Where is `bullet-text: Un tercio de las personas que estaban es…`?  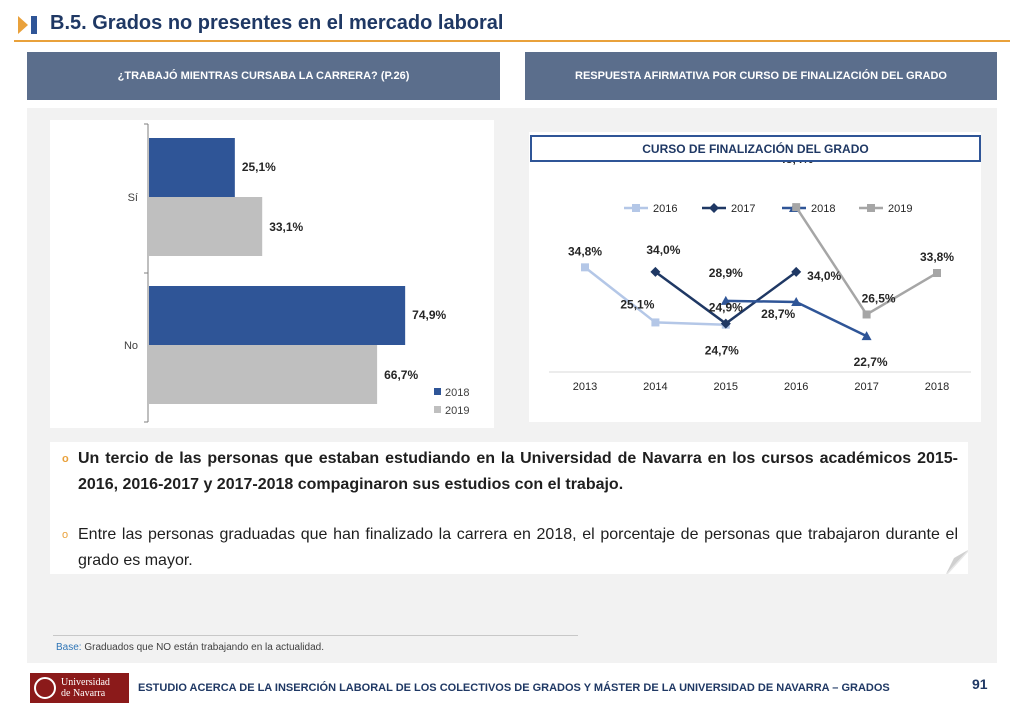 bullet-text: Un tercio de las personas que estaban es… is located at coordinates (518, 471).